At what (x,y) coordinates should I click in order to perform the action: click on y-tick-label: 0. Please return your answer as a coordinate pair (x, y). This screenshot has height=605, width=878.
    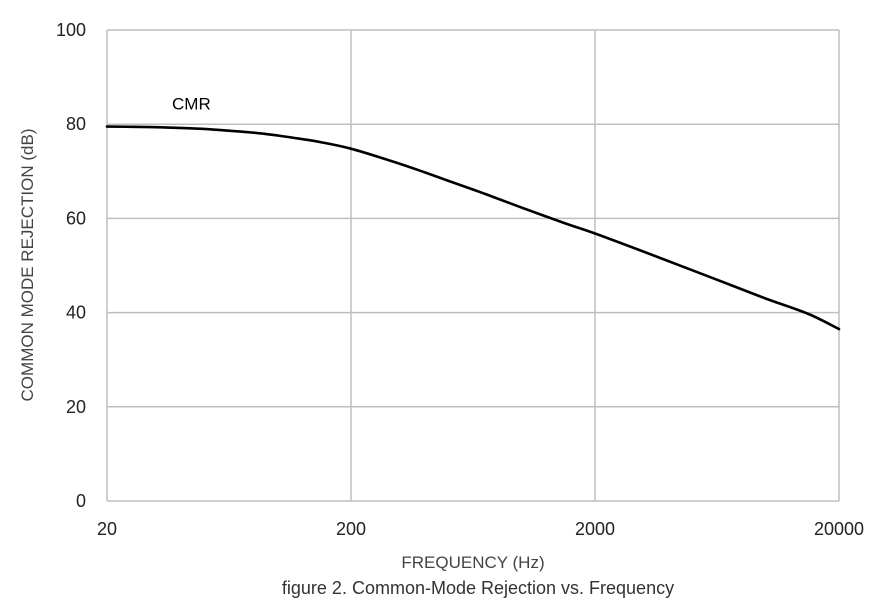
    Looking at the image, I should click on (81, 501).